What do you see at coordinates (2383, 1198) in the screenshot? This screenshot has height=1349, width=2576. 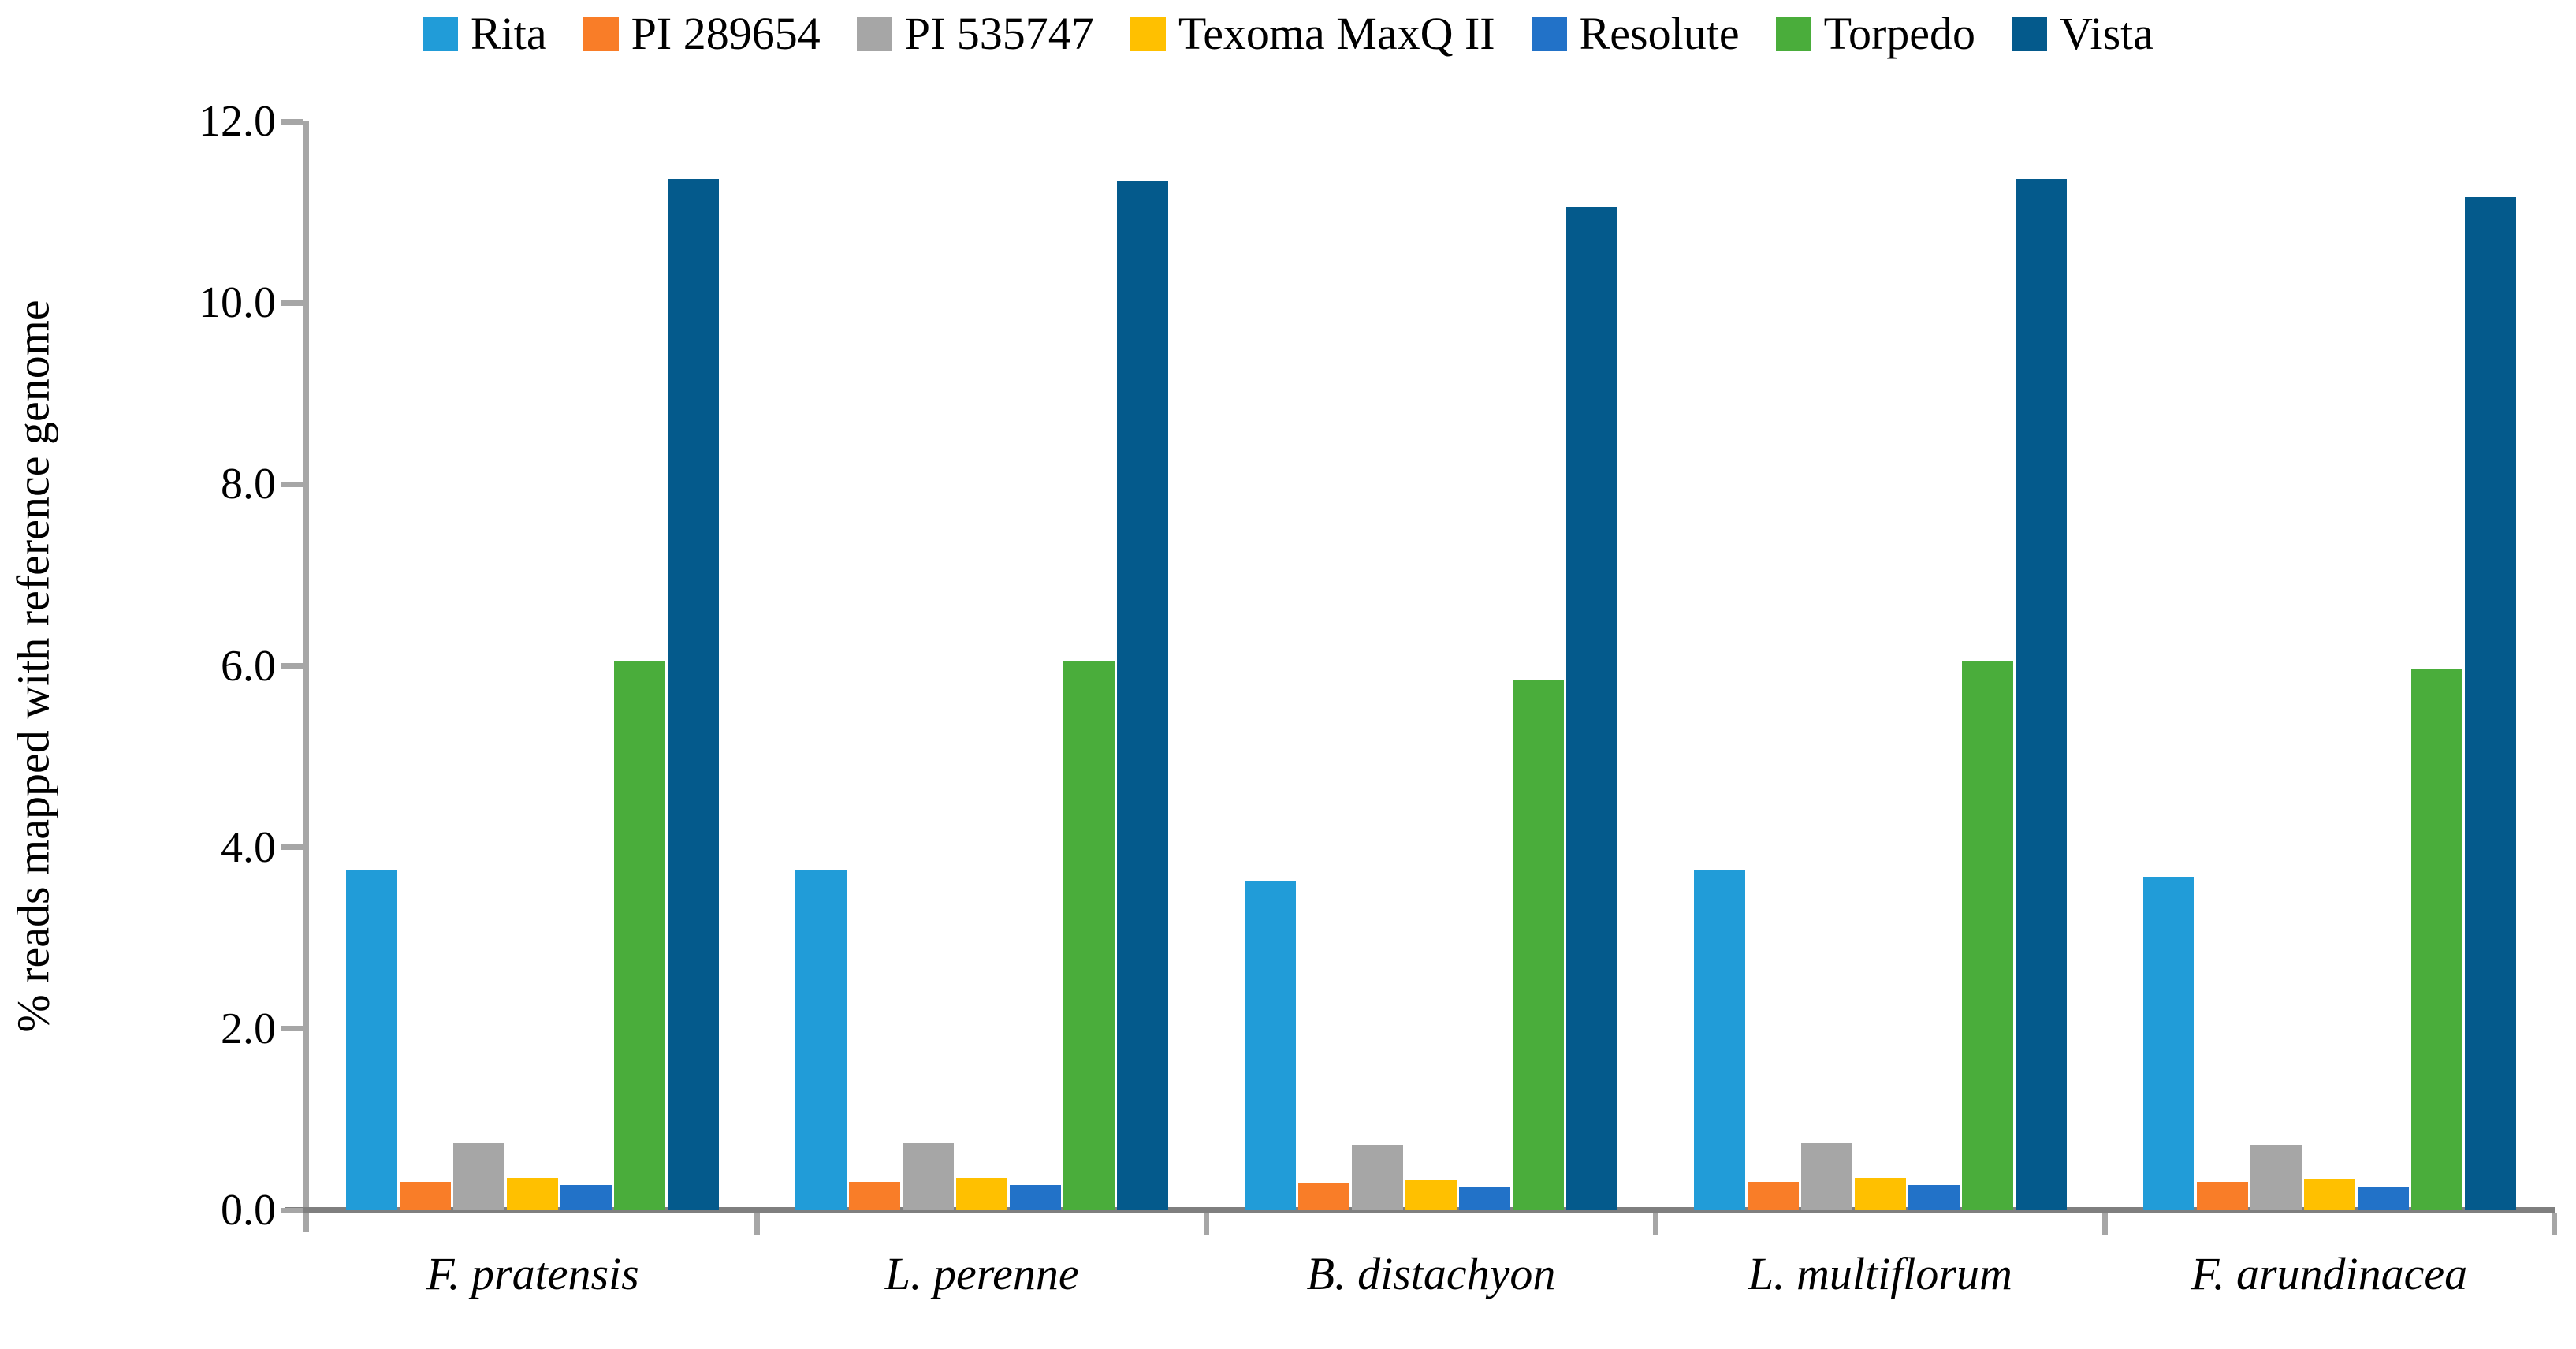 I see `bar-resolute-f-arundinacea` at bounding box center [2383, 1198].